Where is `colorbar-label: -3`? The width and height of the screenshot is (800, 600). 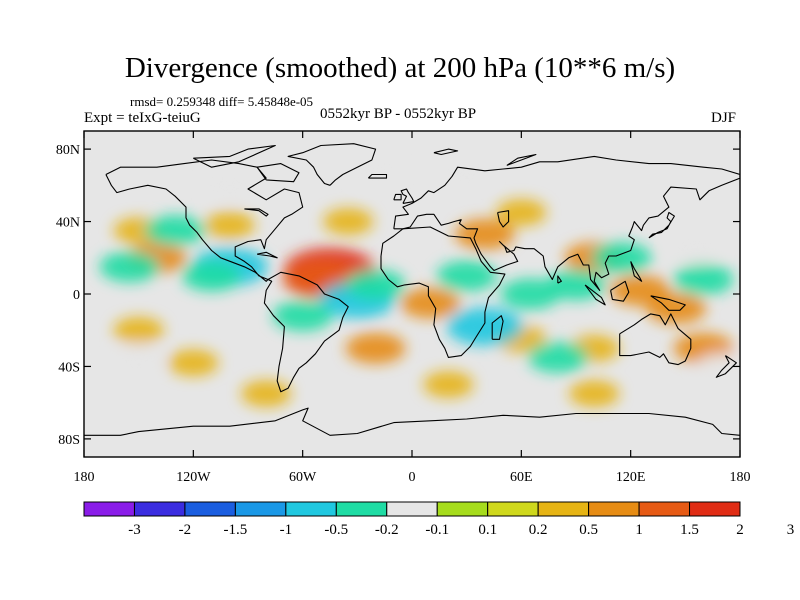 colorbar-label: -3 is located at coordinates (134, 530).